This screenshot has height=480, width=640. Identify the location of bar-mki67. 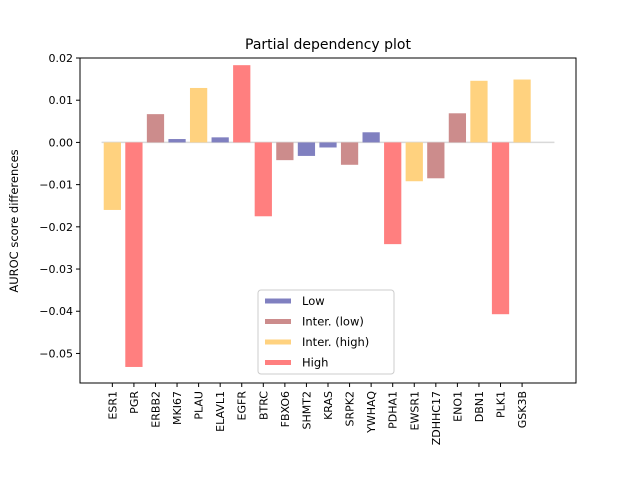
(177, 141).